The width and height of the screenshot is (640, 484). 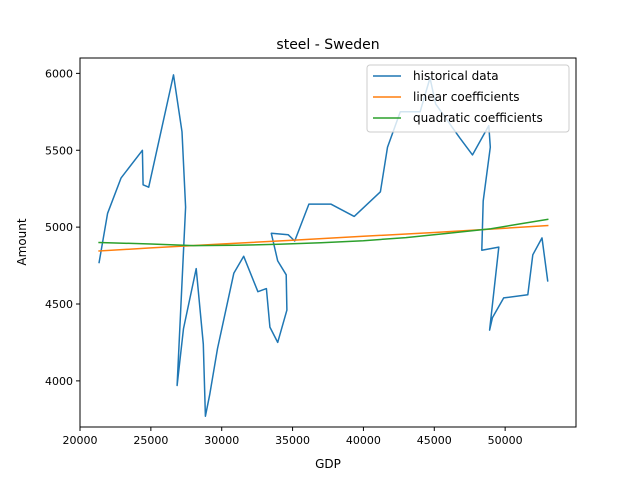 What do you see at coordinates (150, 440) in the screenshot?
I see `x-tick-label: 25000` at bounding box center [150, 440].